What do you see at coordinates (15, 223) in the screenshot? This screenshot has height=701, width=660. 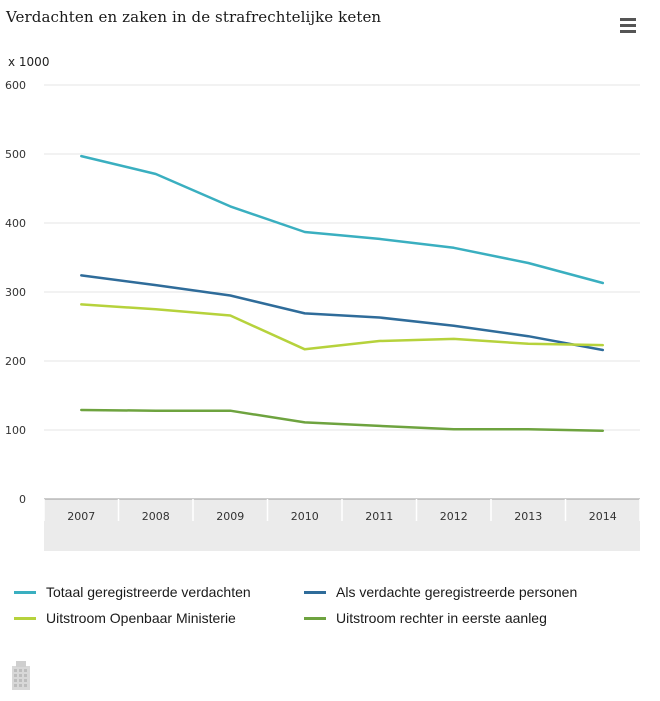 I see `y-tick-label: 400` at bounding box center [15, 223].